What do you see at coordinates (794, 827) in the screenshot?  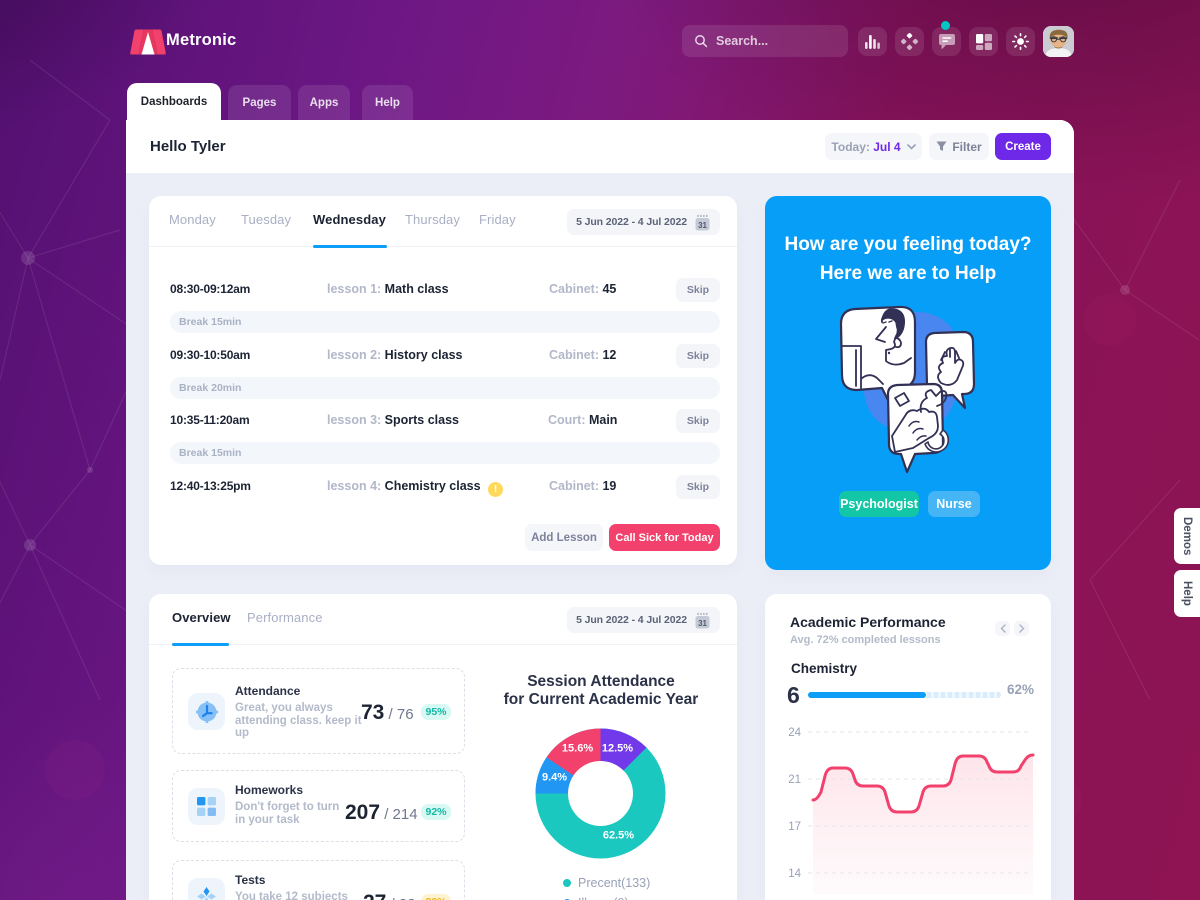 I see `svg-text: 17` at bounding box center [794, 827].